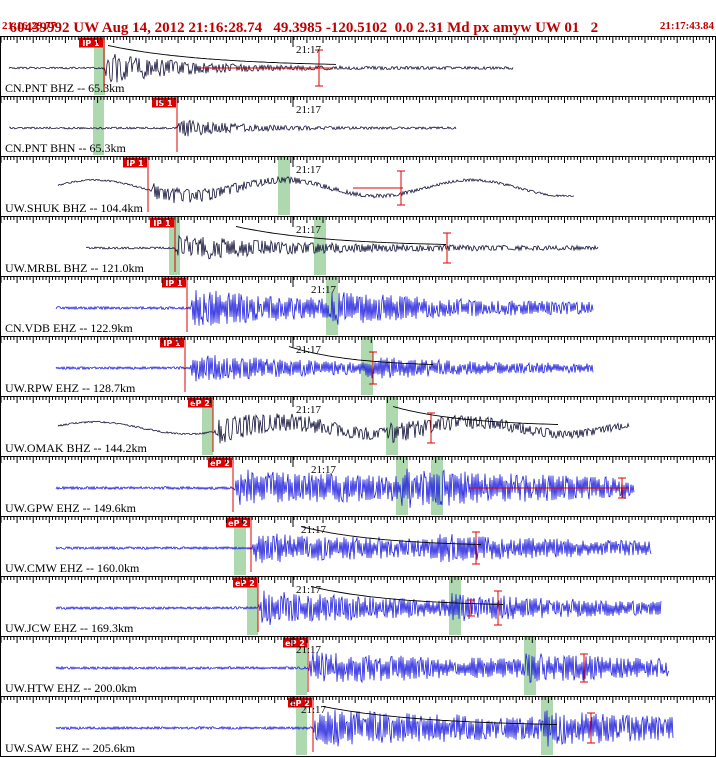 This screenshot has width=716, height=758. What do you see at coordinates (74, 268) in the screenshot?
I see `station-label: UW.MRBL BHZ -- 121.0km` at bounding box center [74, 268].